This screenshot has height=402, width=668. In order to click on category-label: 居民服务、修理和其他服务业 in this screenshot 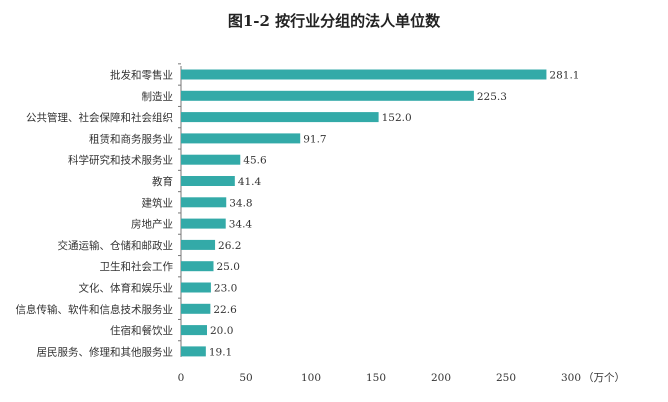, I will do `click(105, 351)`.